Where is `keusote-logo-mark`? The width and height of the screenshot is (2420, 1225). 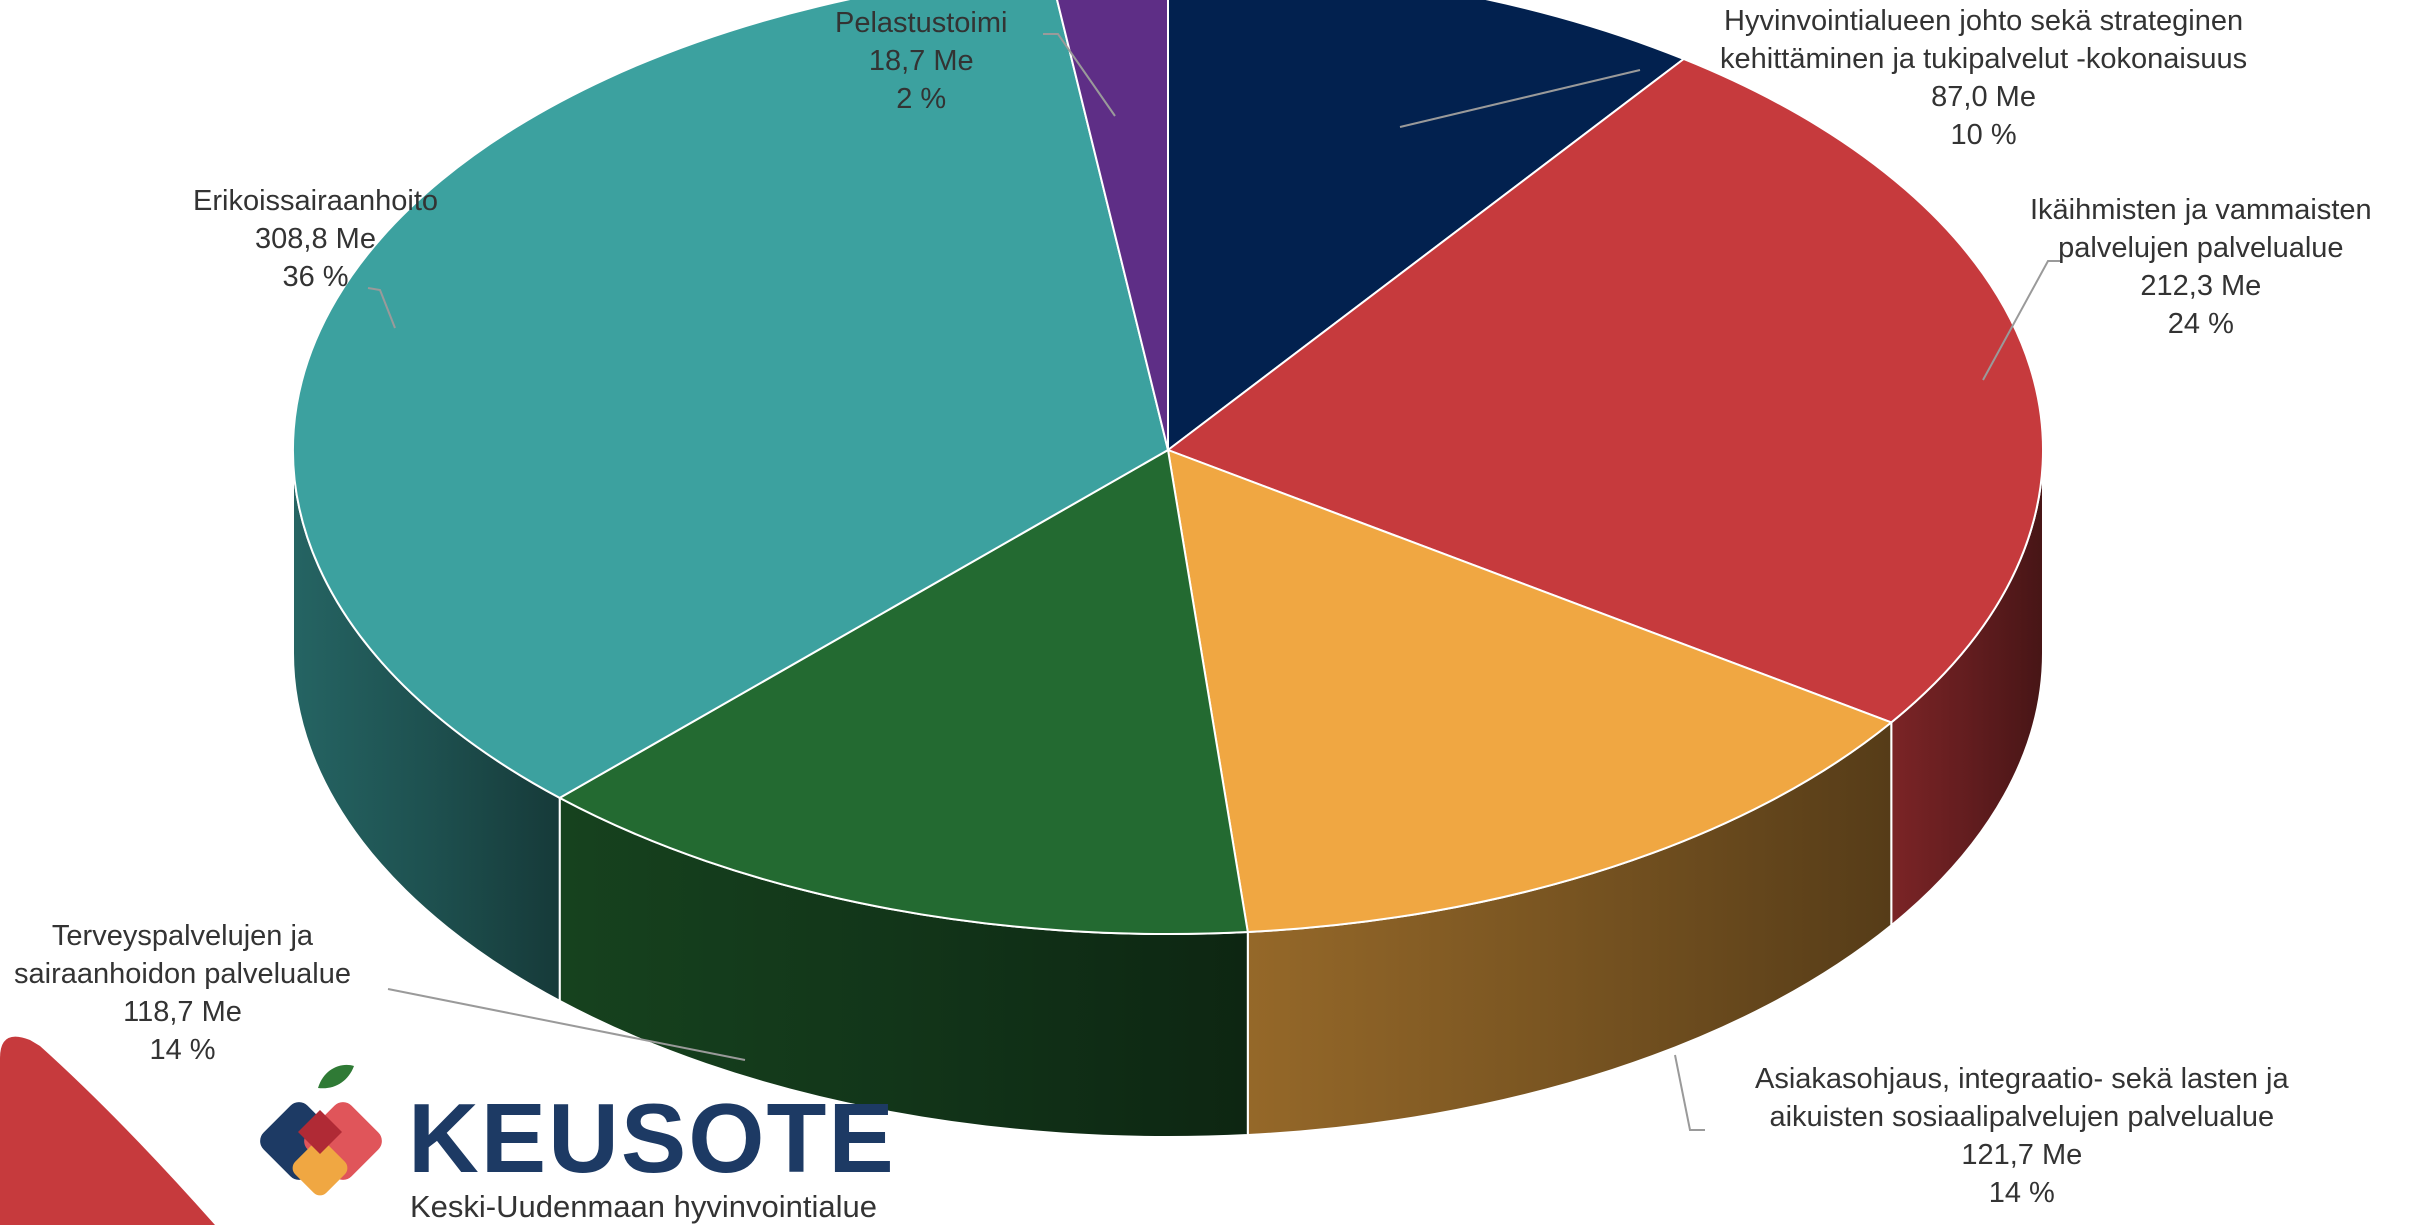
keusote-logo-mark is located at coordinates (321, 1130).